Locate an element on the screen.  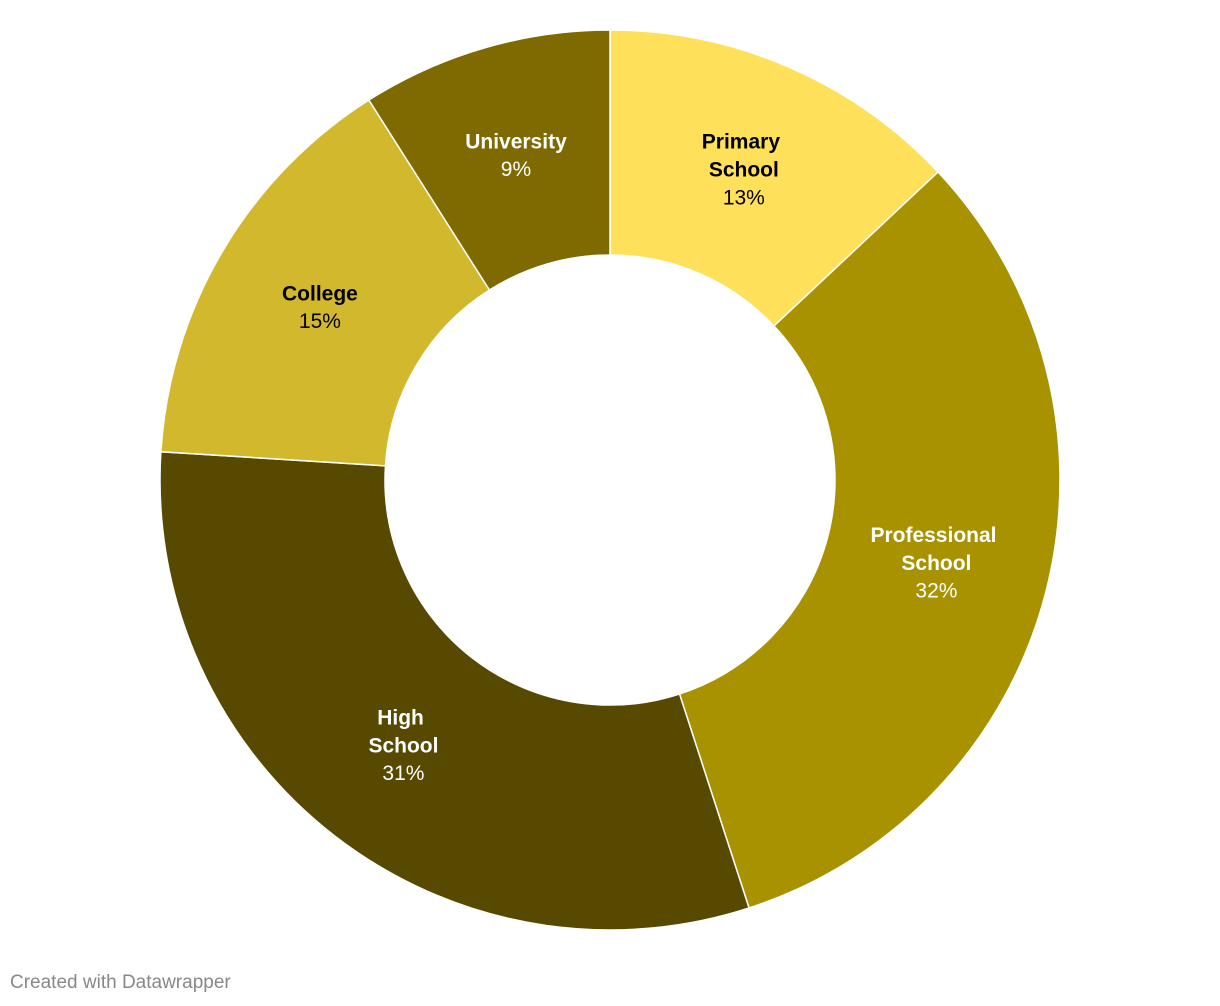
label-line: University is located at coordinates (516, 141).